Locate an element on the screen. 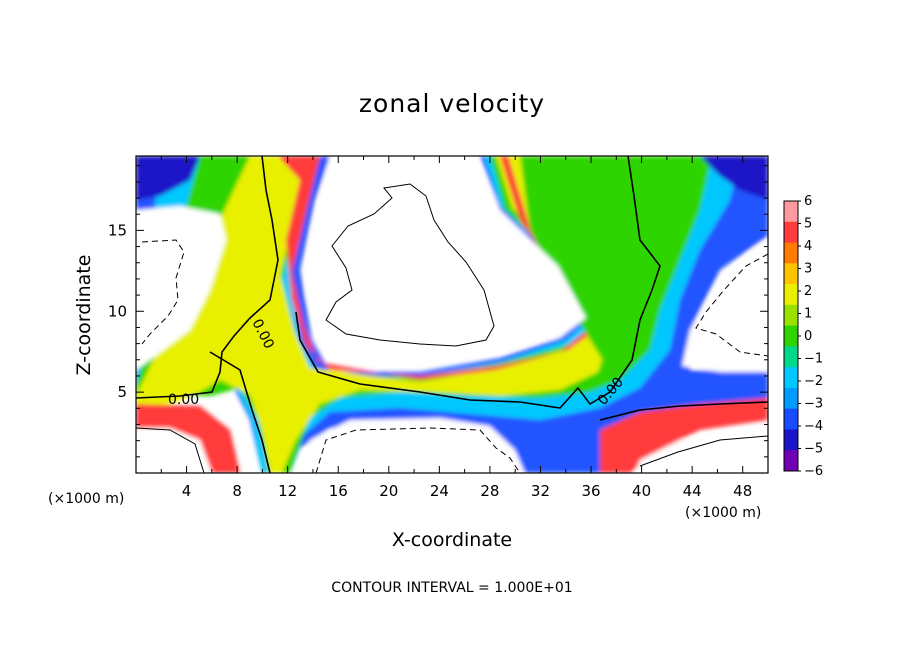  colorbar-label-6: 0 is located at coordinates (808, 336).